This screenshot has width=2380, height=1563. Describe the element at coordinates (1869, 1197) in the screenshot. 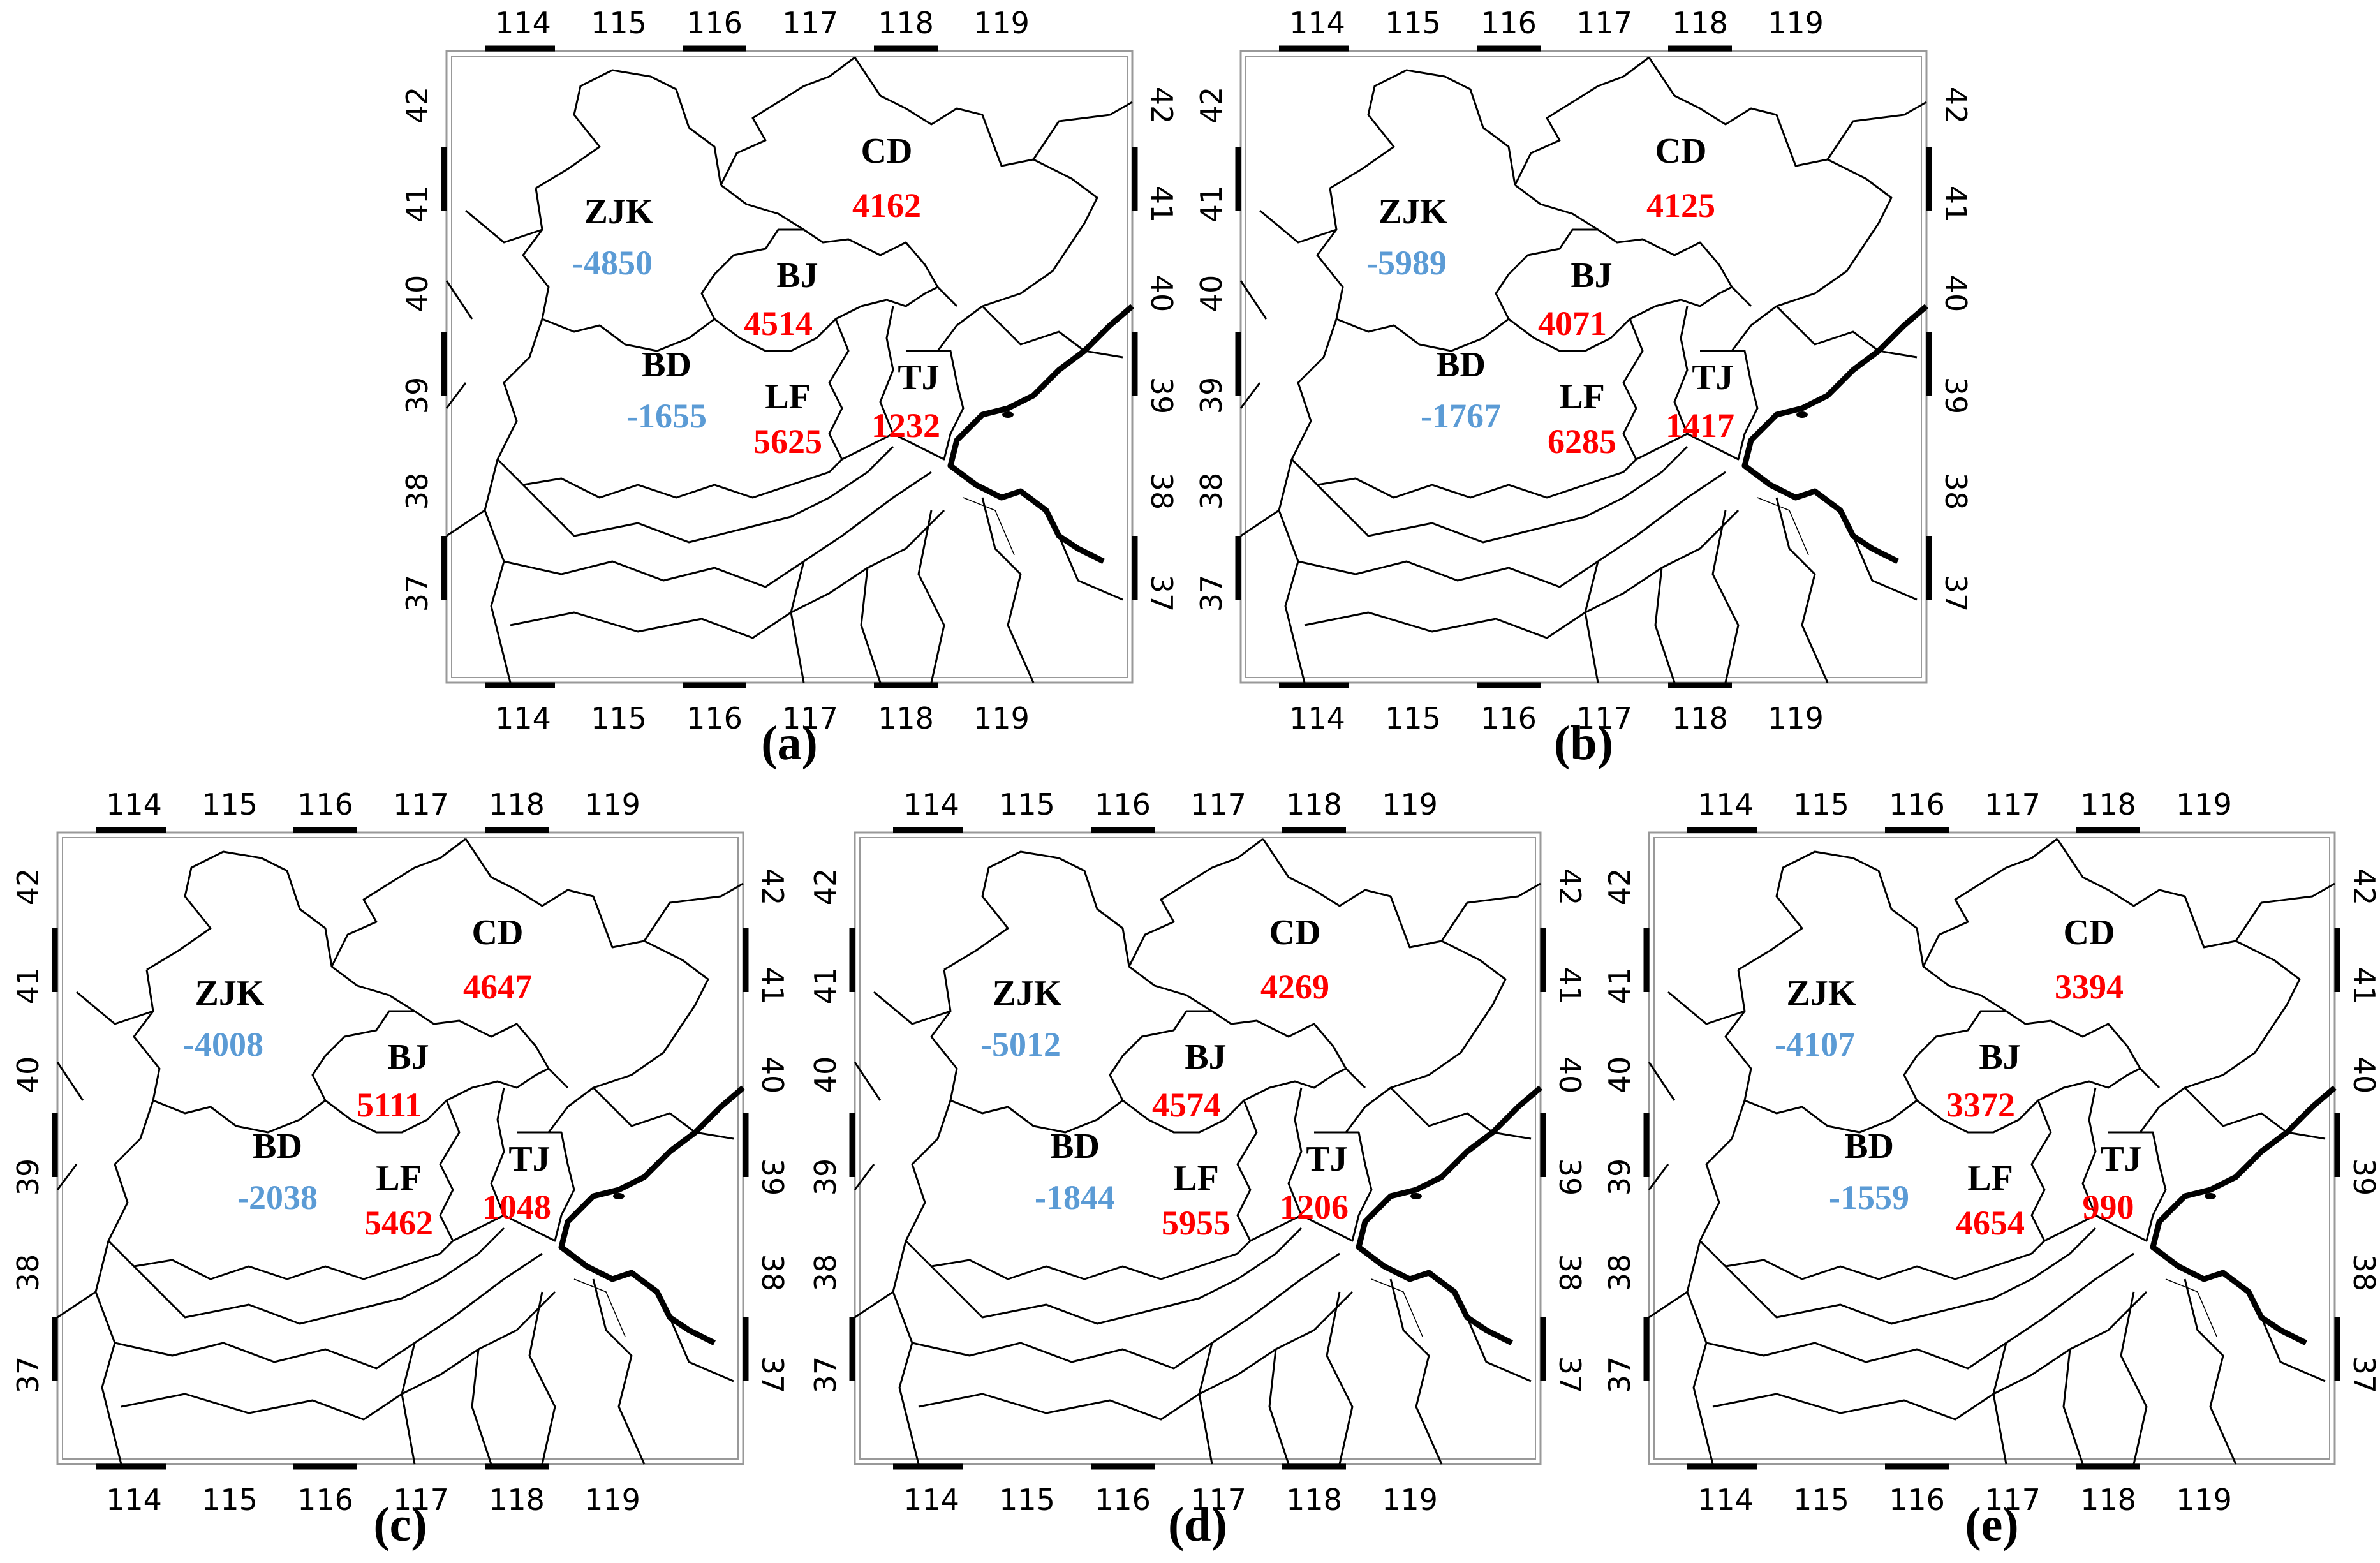

I see `region-value-bd: -1559` at that location.